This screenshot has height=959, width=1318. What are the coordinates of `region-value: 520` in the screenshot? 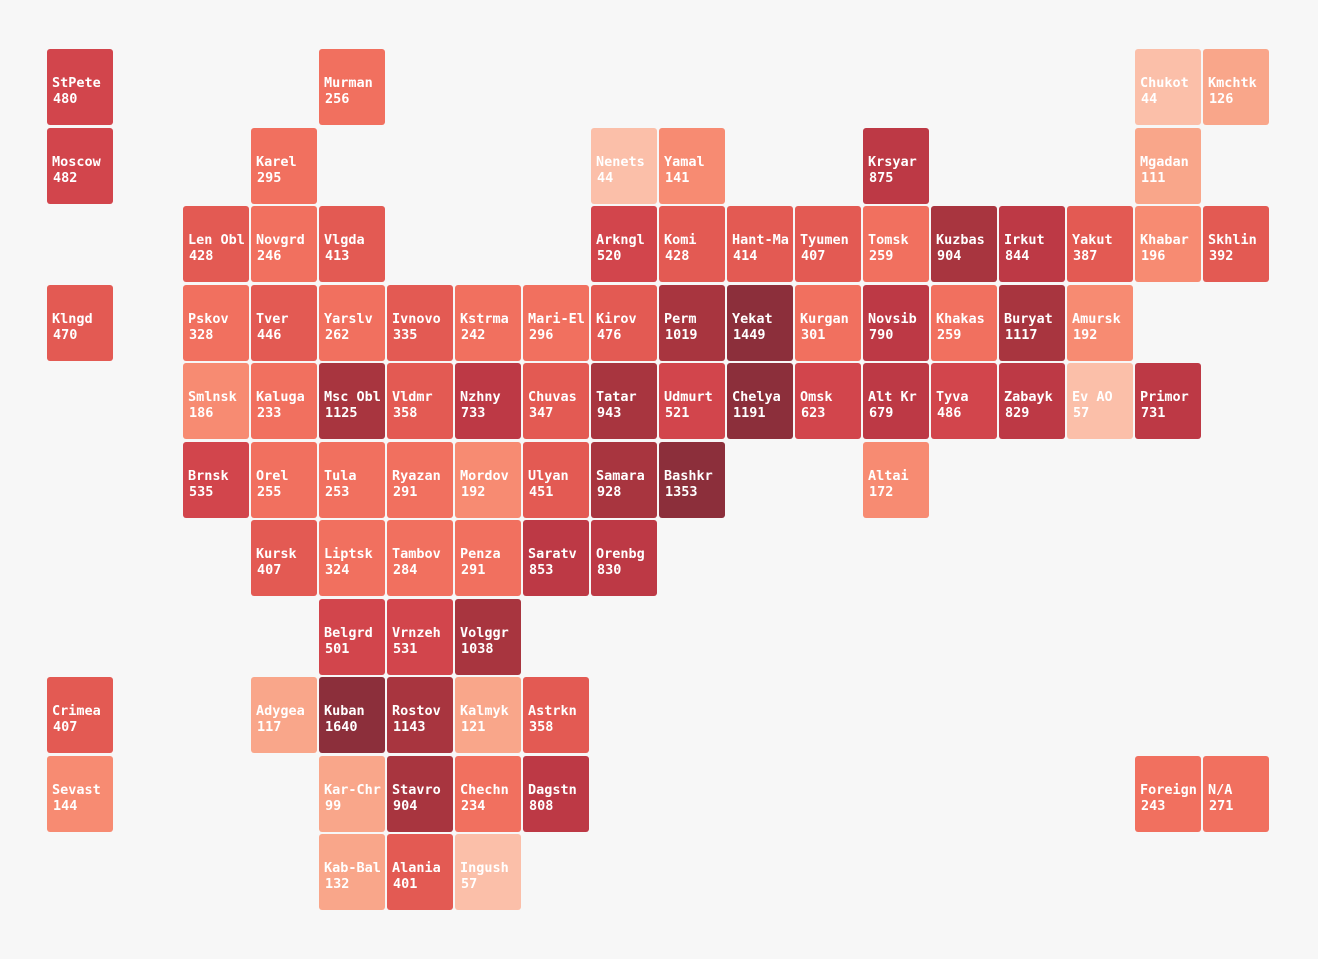 It's located at (609, 256).